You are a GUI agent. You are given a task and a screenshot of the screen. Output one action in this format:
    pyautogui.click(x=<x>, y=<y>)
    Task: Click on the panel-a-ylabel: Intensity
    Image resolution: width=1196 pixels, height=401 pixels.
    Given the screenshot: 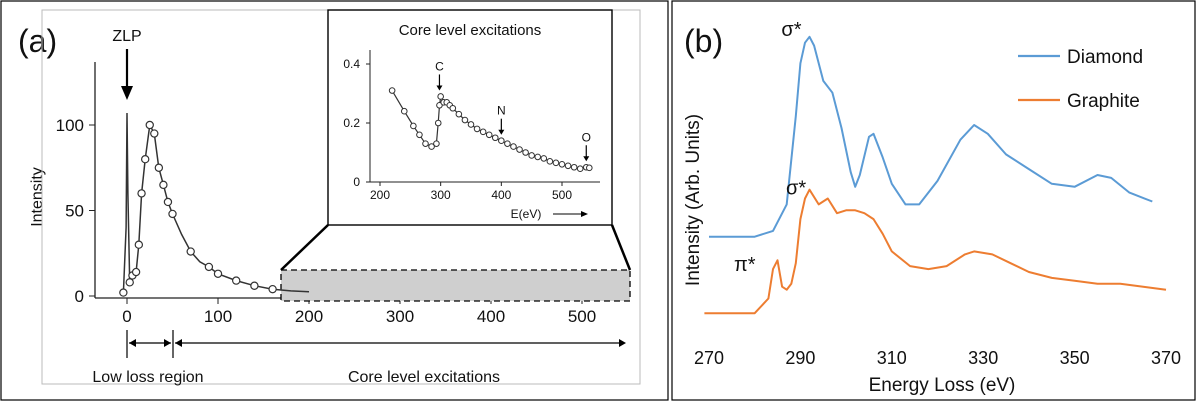 What is the action you would take?
    pyautogui.click(x=37, y=197)
    